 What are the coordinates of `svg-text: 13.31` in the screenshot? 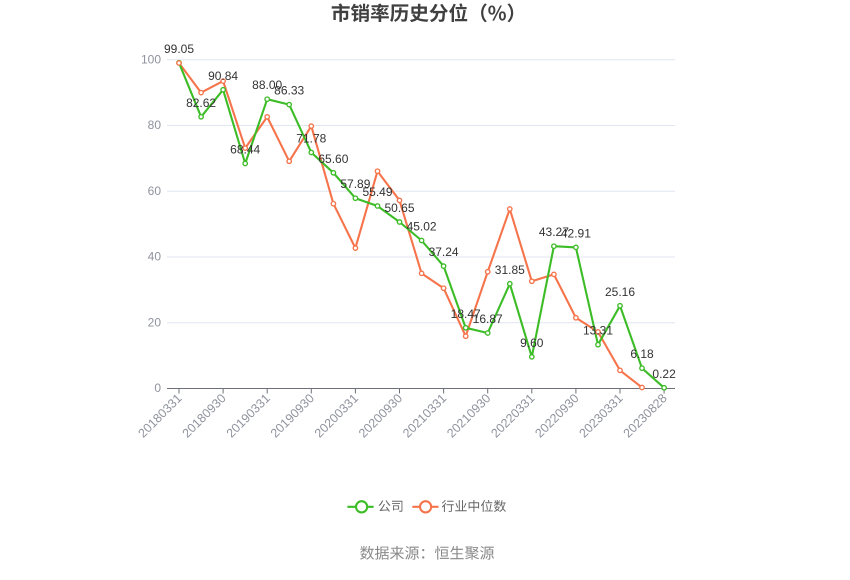 It's located at (598, 331).